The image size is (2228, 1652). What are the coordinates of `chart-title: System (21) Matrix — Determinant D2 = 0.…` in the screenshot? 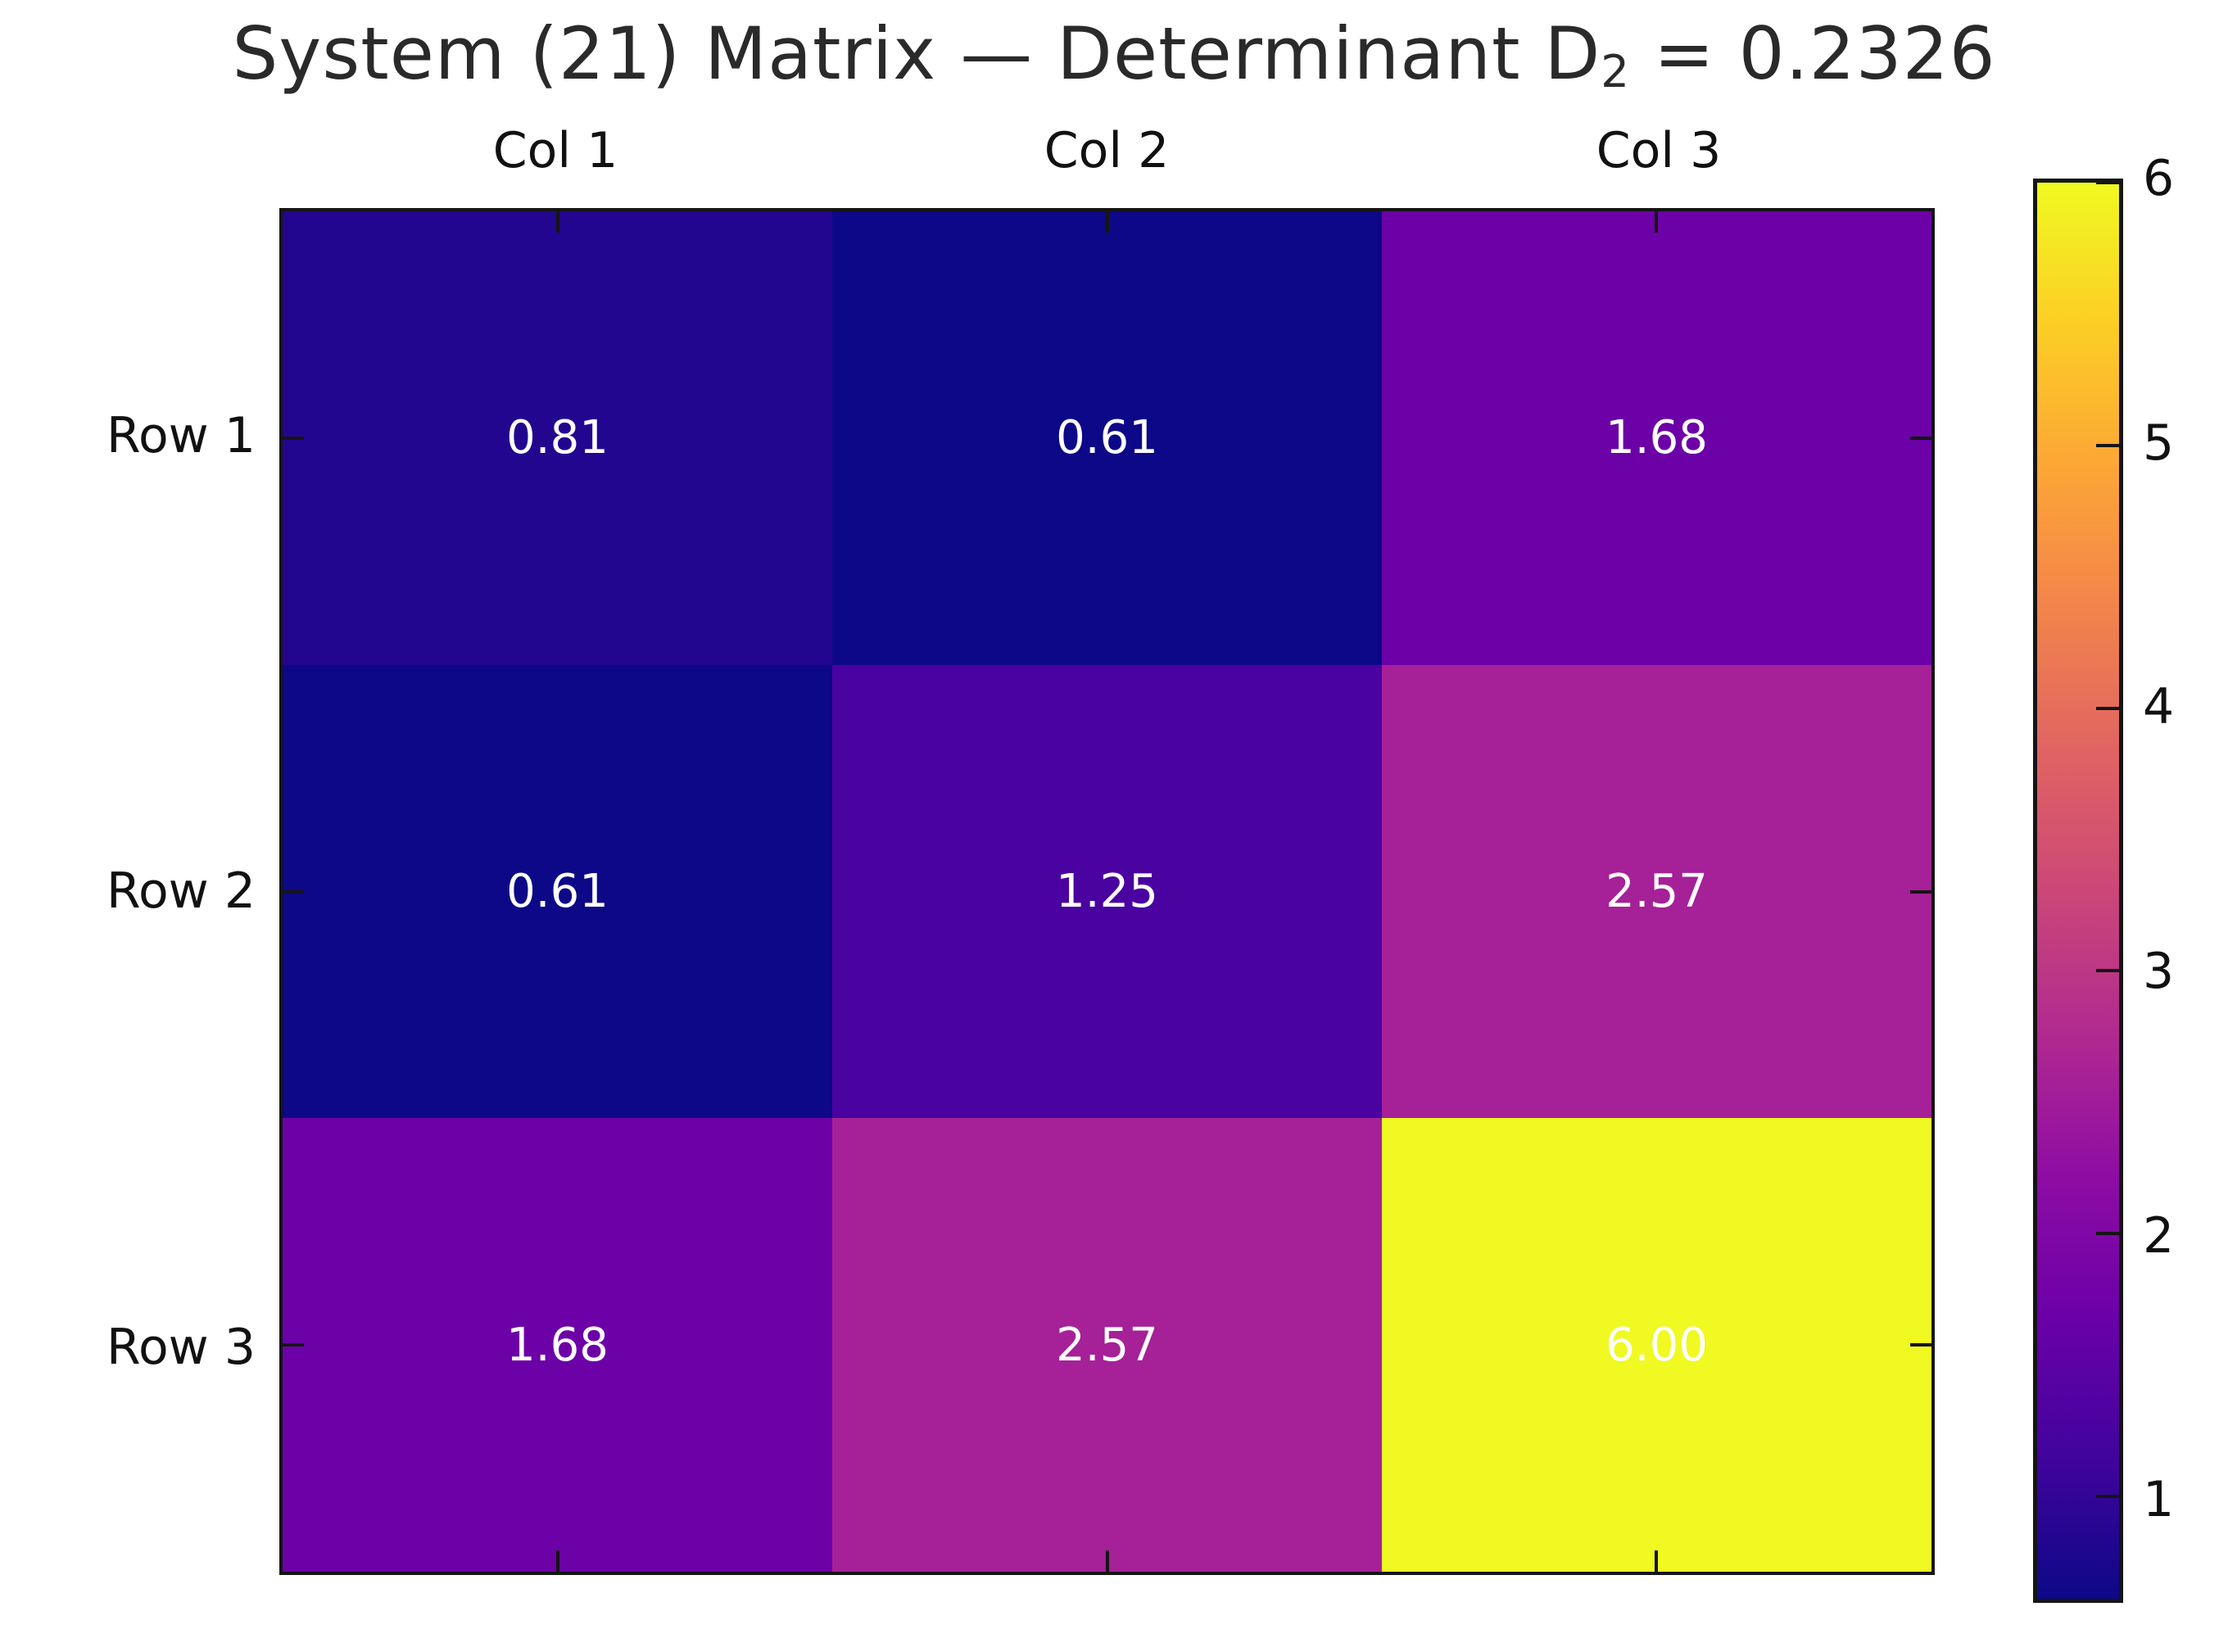 It's located at (1114, 54).